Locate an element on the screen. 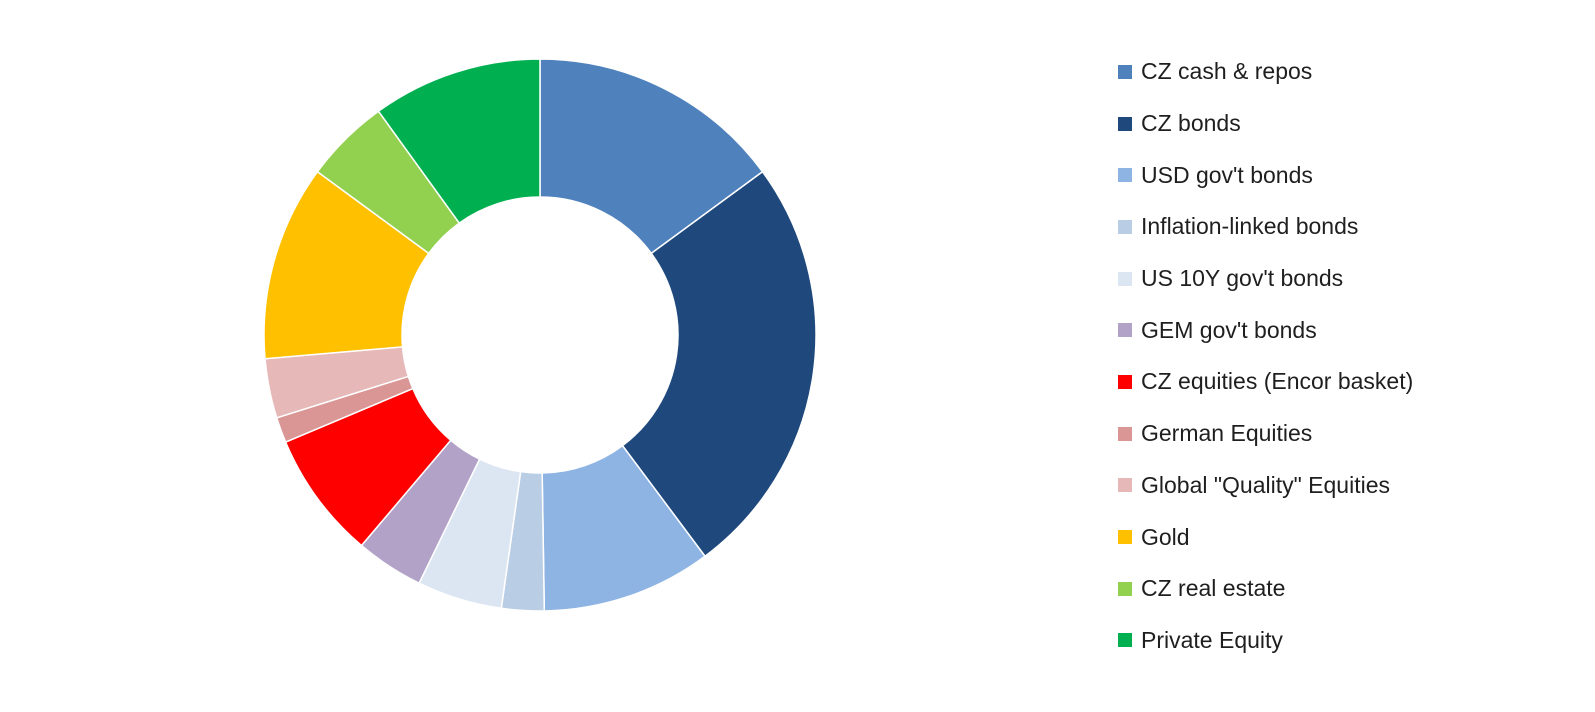  legend-item: Private Equity is located at coordinates (1265, 641).